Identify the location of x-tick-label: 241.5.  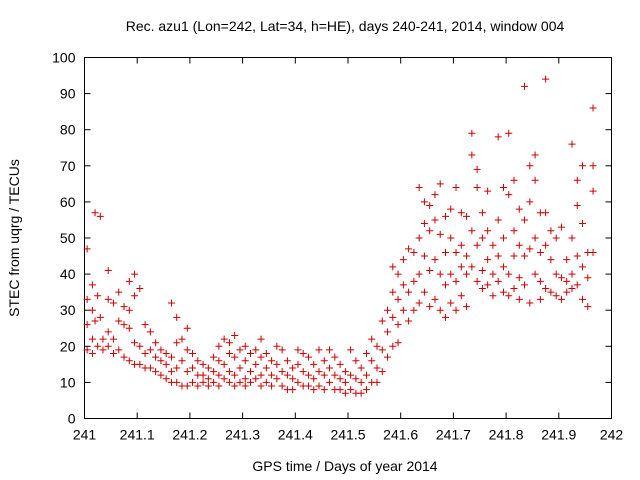
(347, 435).